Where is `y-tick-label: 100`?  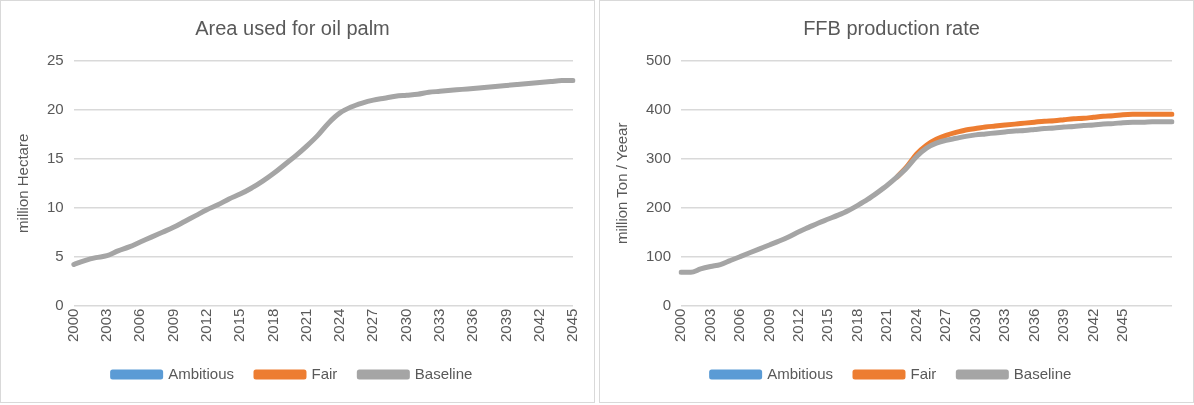
y-tick-label: 100 is located at coordinates (659, 255).